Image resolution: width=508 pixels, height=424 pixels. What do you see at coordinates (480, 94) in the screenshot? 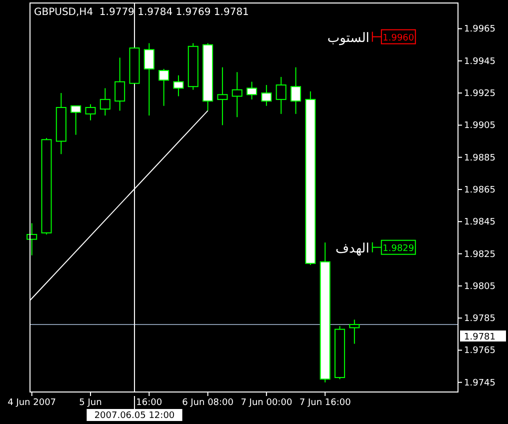
I see `y-tick-label: 1.9925` at bounding box center [480, 94].